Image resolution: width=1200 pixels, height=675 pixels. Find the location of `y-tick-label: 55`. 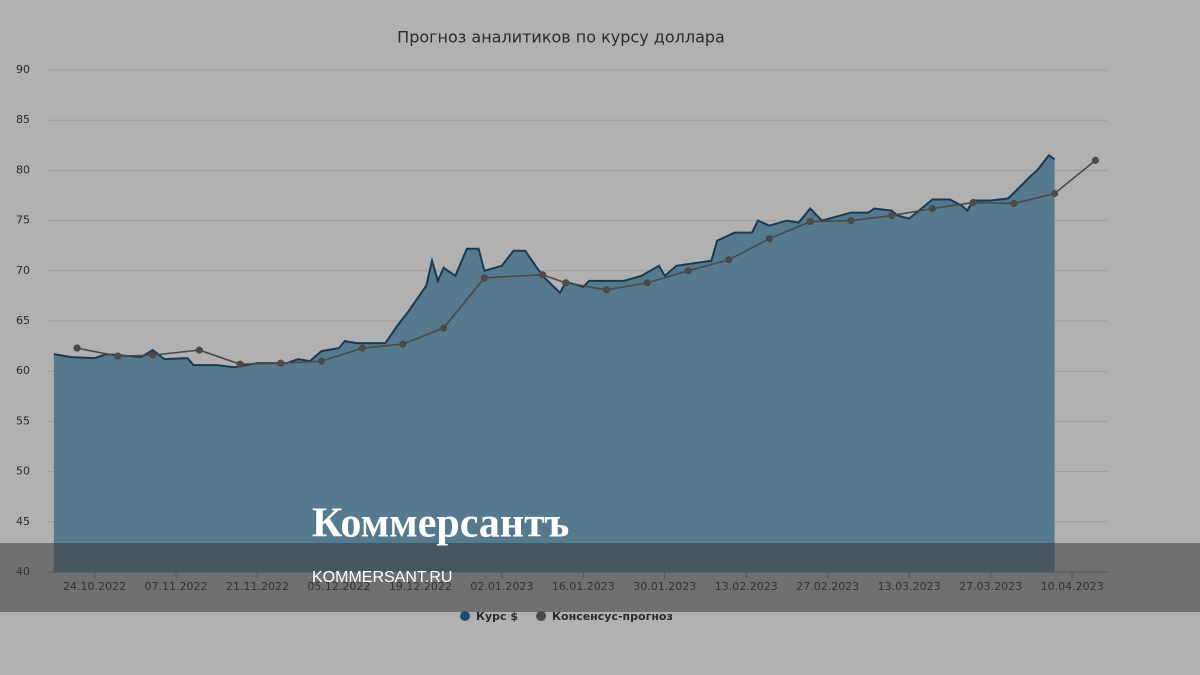

y-tick-label: 55 is located at coordinates (23, 420).